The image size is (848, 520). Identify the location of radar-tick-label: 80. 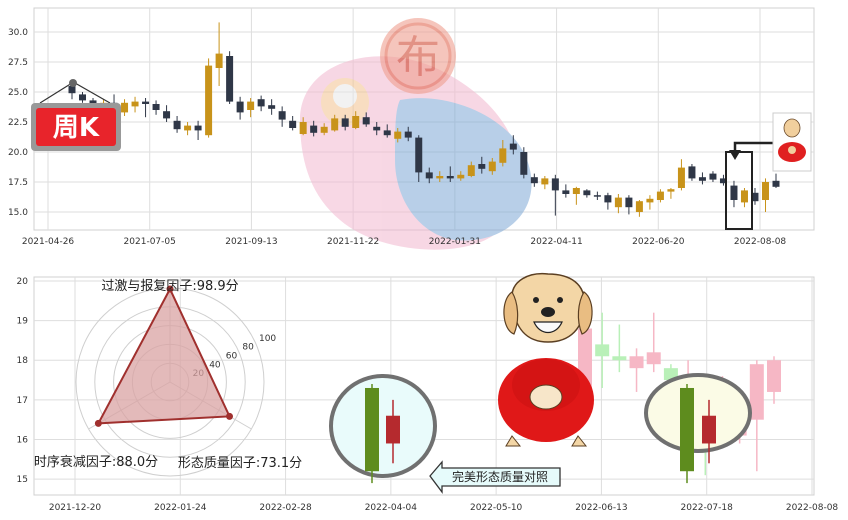
(248, 348).